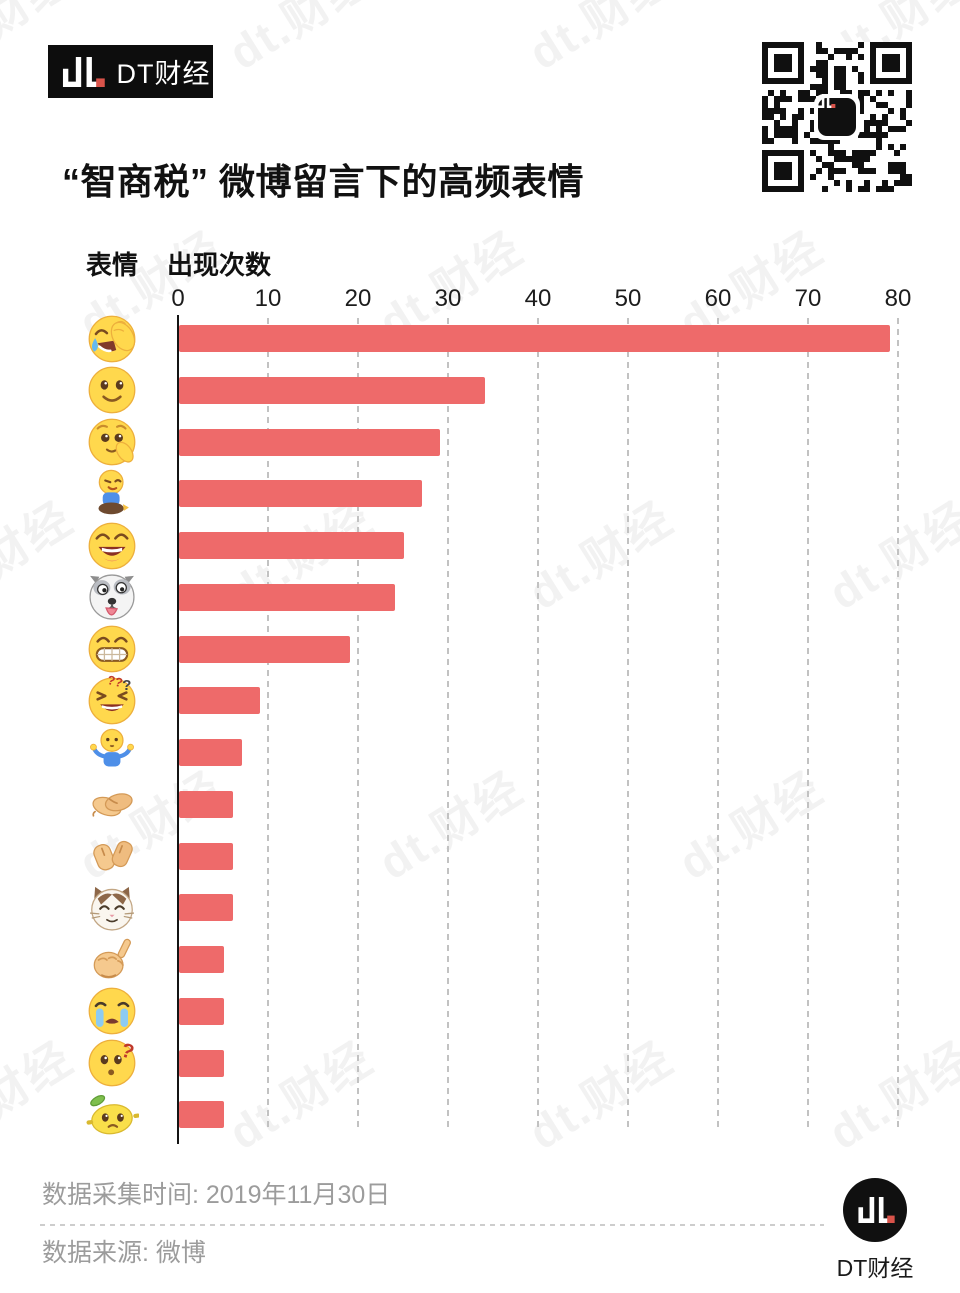 The height and width of the screenshot is (1293, 960). What do you see at coordinates (178, 729) in the screenshot?
I see `y-axis-line` at bounding box center [178, 729].